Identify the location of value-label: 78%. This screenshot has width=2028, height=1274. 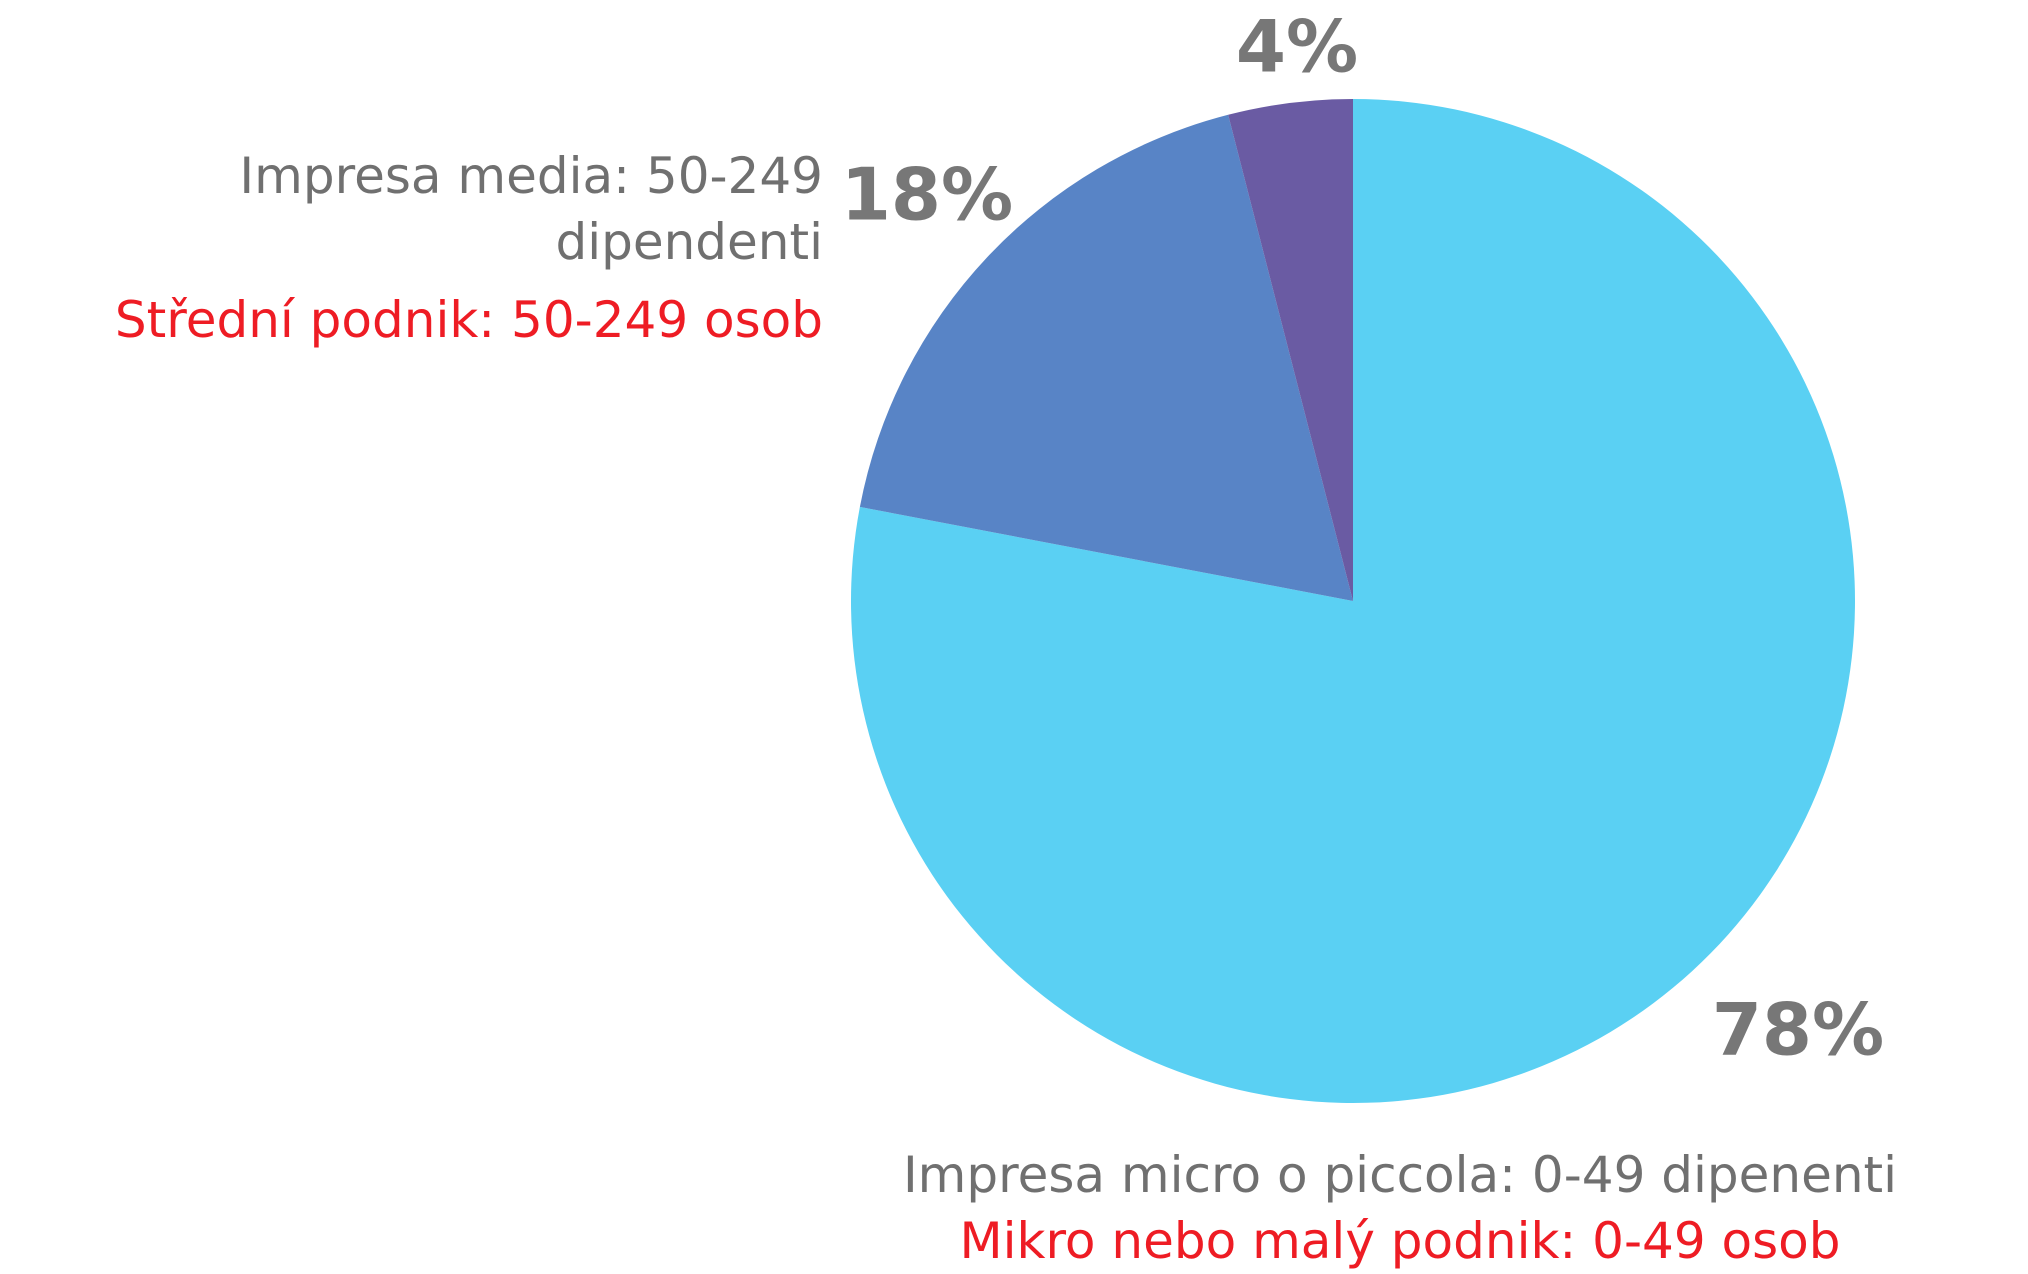
(1798, 1030).